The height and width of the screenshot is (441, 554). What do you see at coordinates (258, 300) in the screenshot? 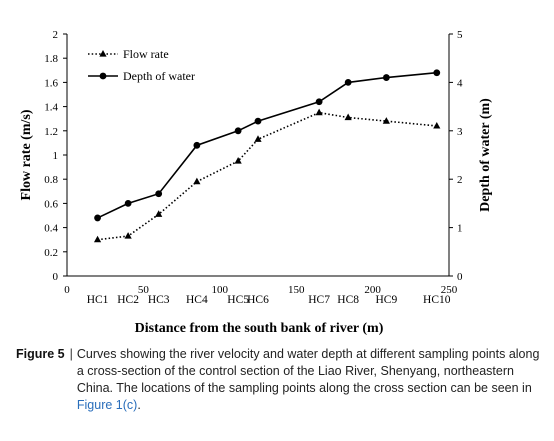
I see `sampling-point-label: HC6` at bounding box center [258, 300].